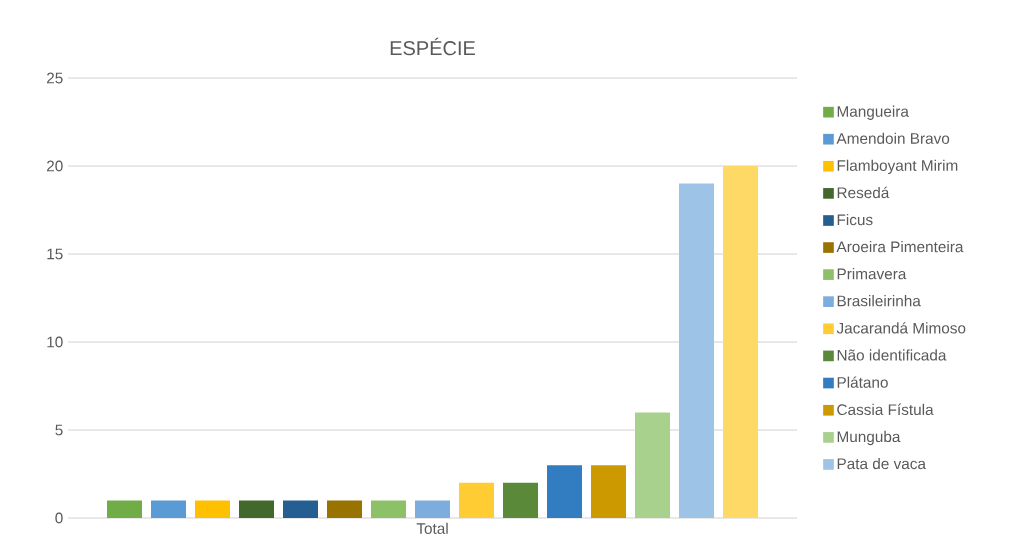  What do you see at coordinates (432, 46) in the screenshot?
I see `chart-title: ESPÉCIE` at bounding box center [432, 46].